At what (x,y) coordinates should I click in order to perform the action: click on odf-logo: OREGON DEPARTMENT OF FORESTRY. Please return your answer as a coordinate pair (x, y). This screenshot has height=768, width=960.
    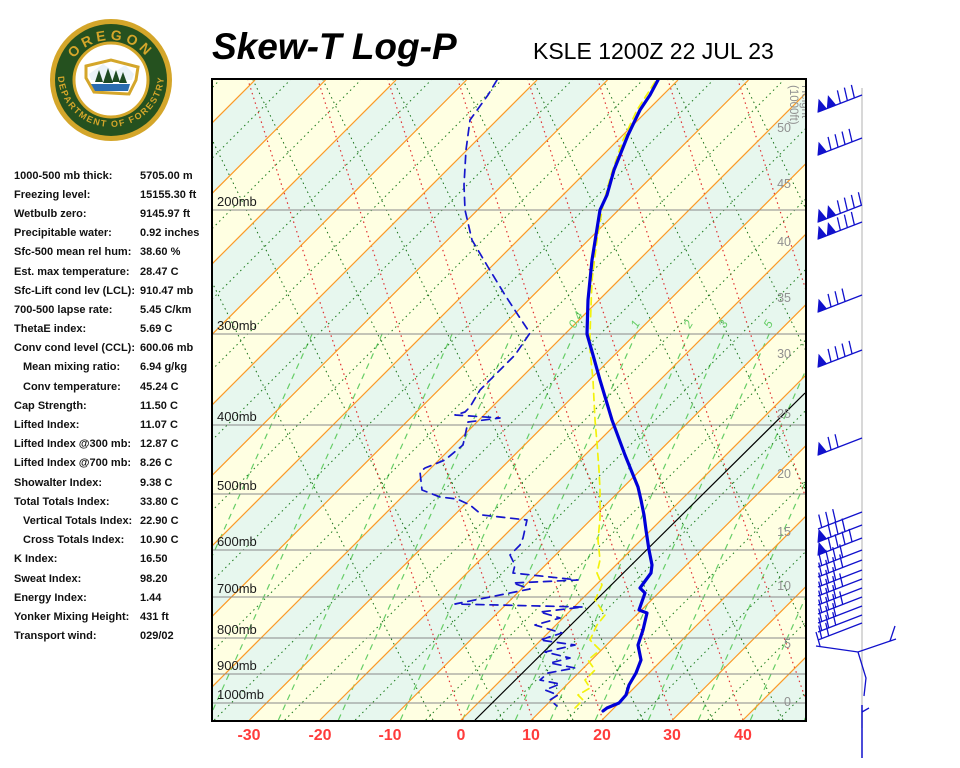
    Looking at the image, I should click on (111, 80).